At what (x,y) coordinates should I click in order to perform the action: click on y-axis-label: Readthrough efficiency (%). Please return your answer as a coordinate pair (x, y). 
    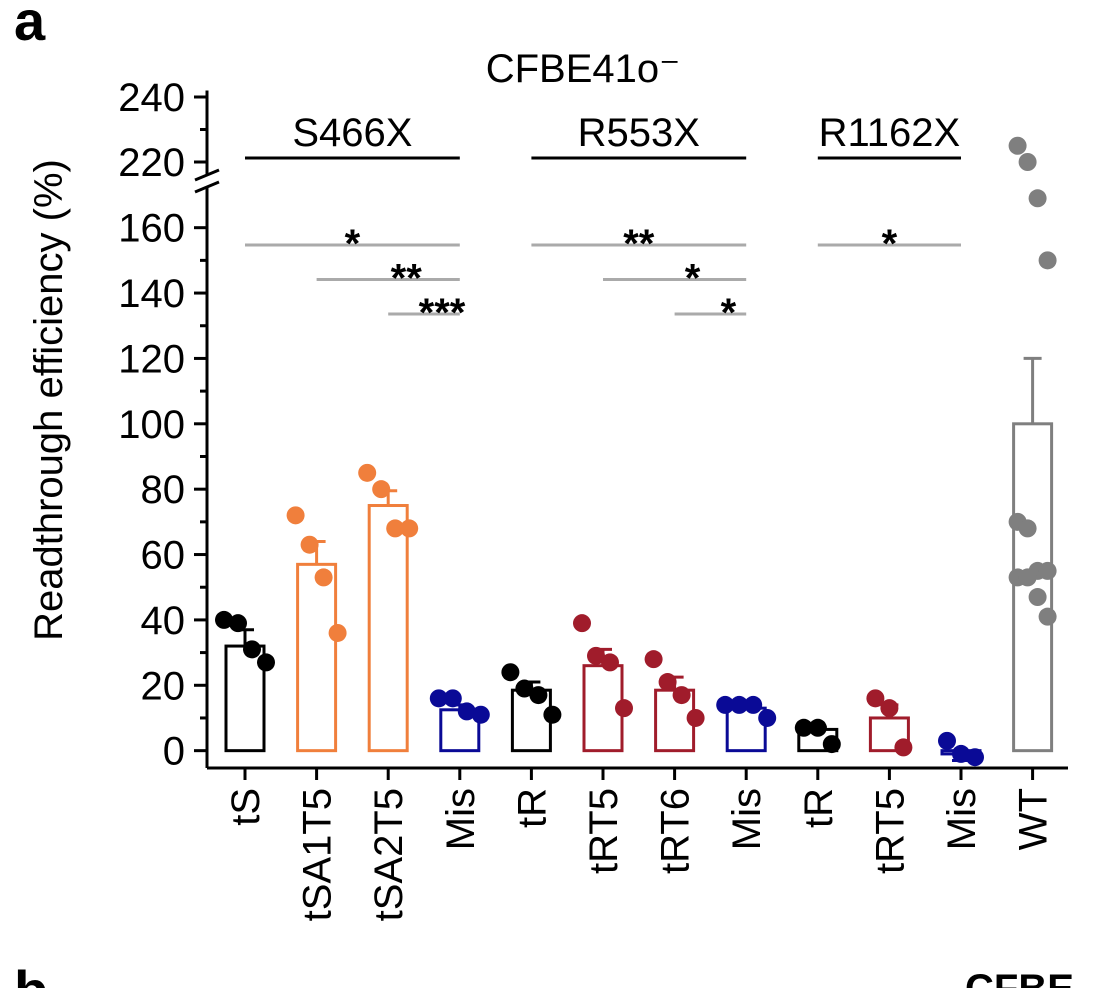
    Looking at the image, I should click on (49, 400).